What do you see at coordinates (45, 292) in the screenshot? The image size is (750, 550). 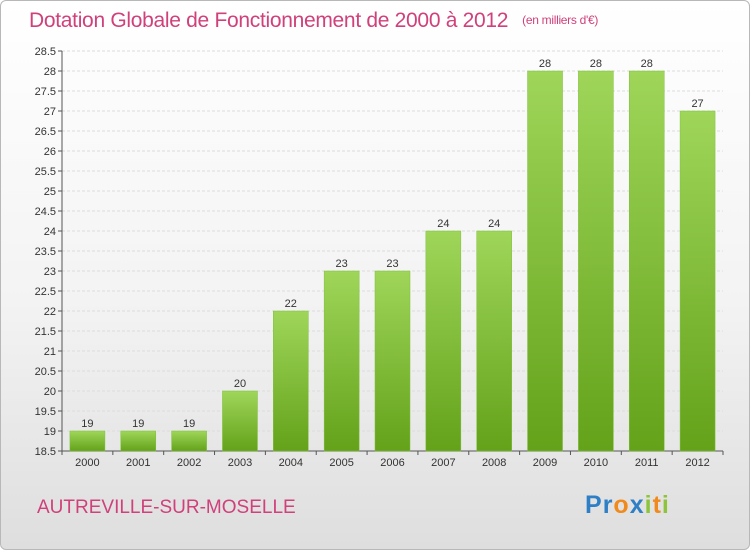 I see `y-tick-label: 22.5` at bounding box center [45, 292].